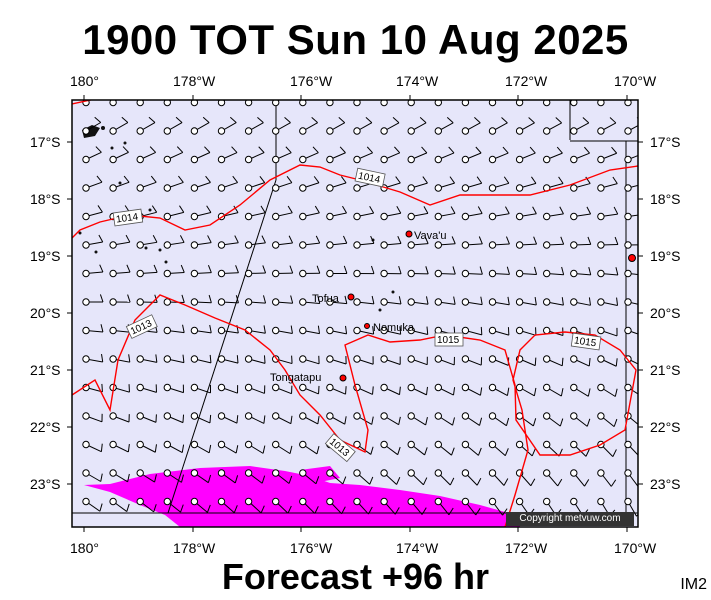  What do you see at coordinates (295, 378) in the screenshot?
I see `place-label: Tongatapu` at bounding box center [295, 378].